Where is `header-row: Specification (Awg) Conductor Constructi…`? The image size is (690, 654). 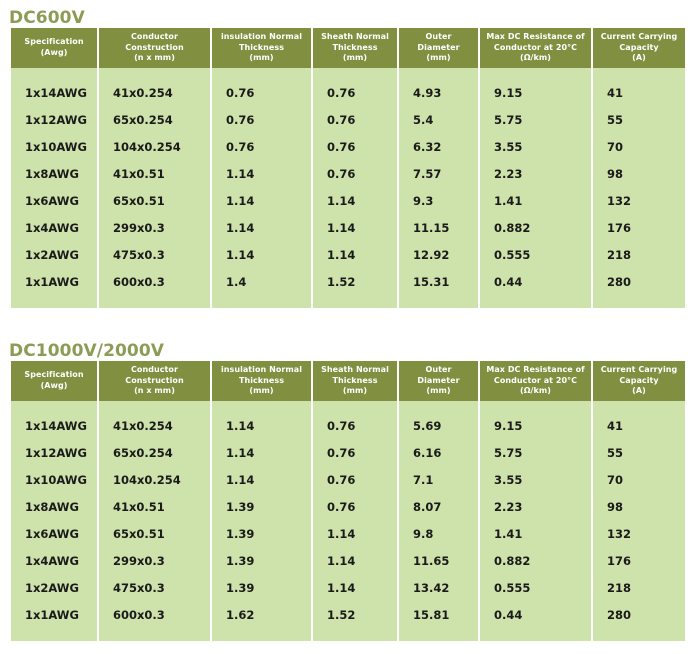
header-row: Specification (Awg) Conductor Constructi… is located at coordinates (348, 48).